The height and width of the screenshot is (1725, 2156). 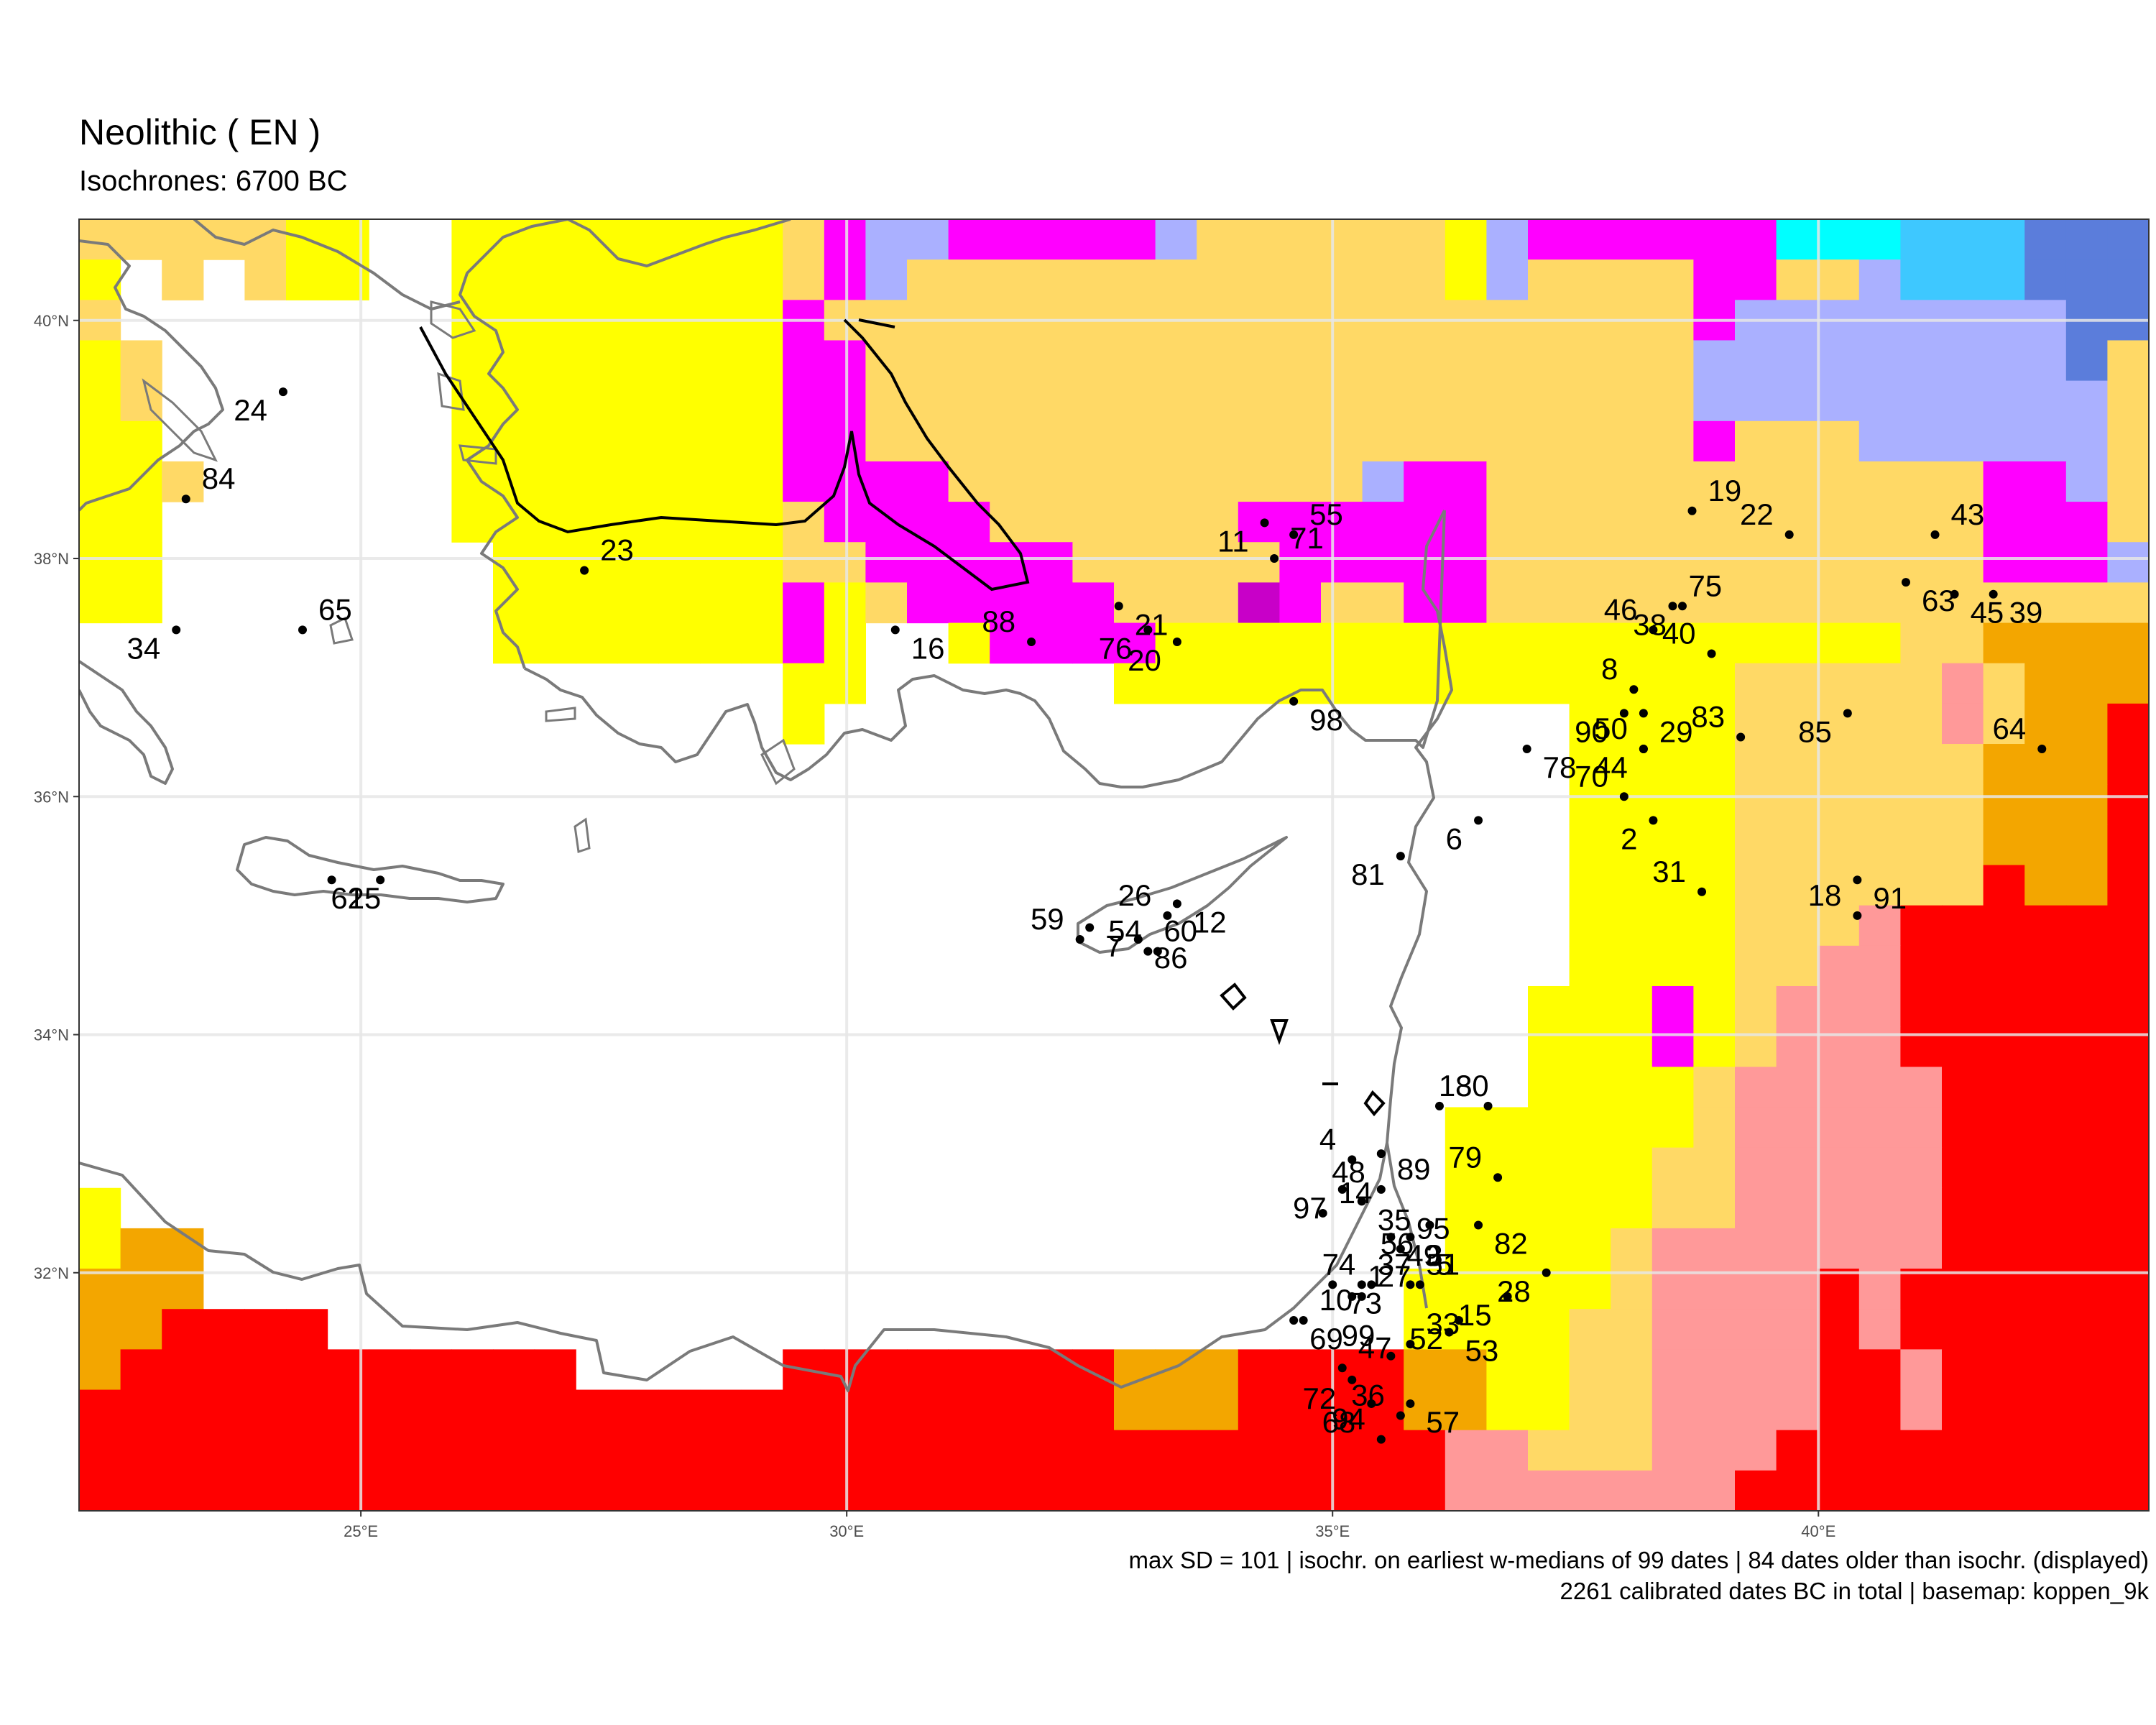 I want to click on site-label: 73, so click(x=1365, y=1303).